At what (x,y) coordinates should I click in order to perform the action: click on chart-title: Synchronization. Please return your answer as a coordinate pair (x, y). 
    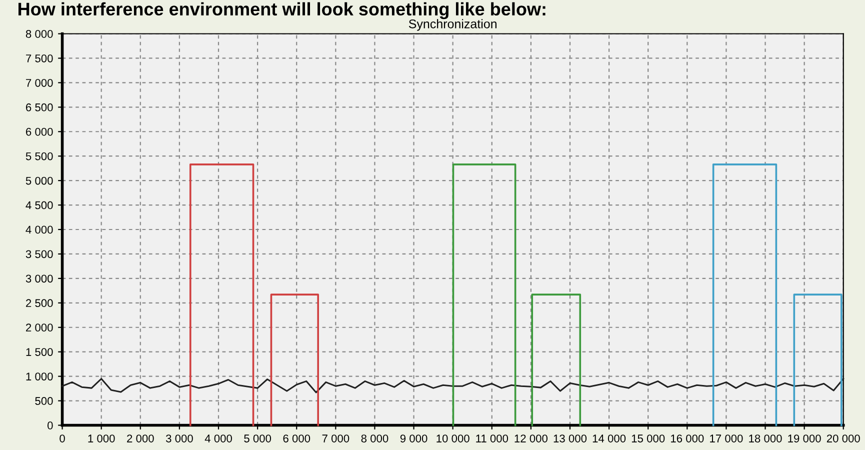
    Looking at the image, I should click on (452, 25).